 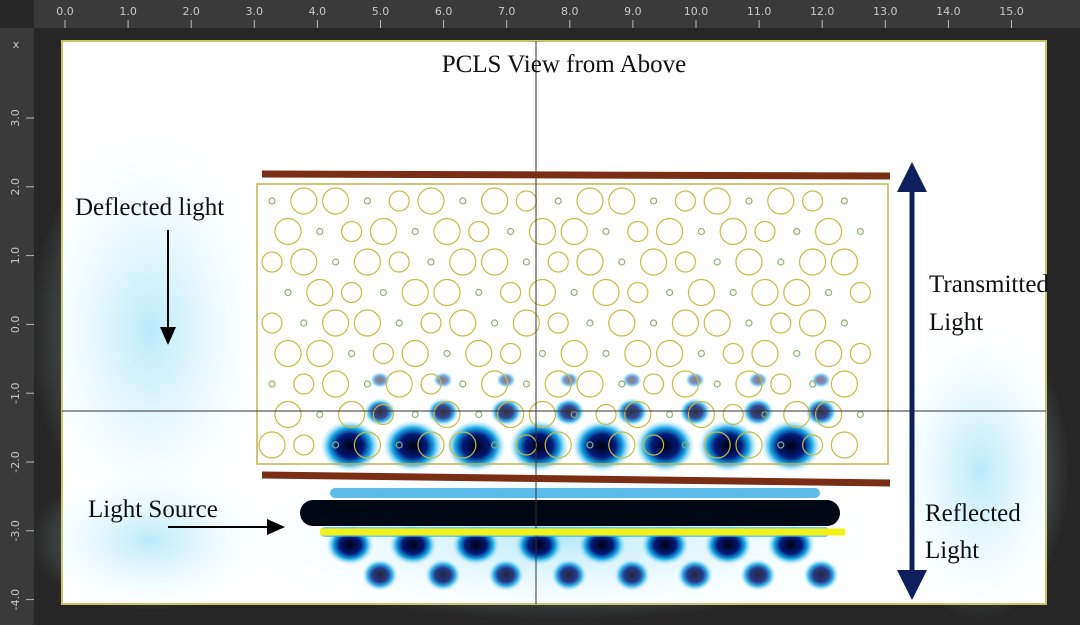 I want to click on ruler-label: 12.0, so click(x=822, y=11).